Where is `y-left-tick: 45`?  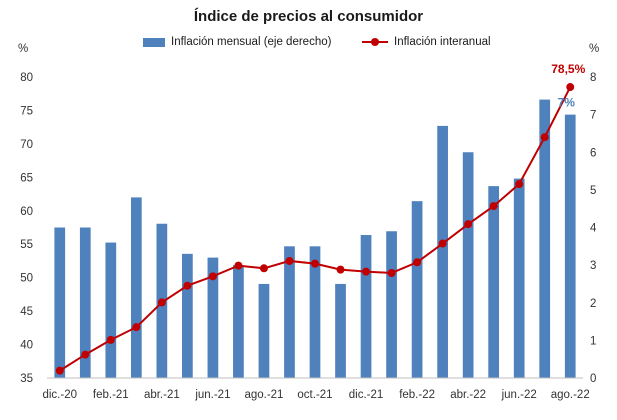 y-left-tick: 45 is located at coordinates (26, 312).